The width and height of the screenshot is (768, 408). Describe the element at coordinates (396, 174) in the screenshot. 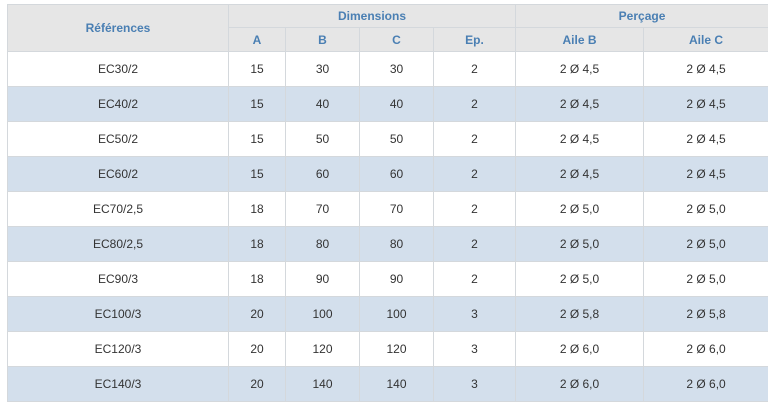

I see `cell-c: 60` at that location.